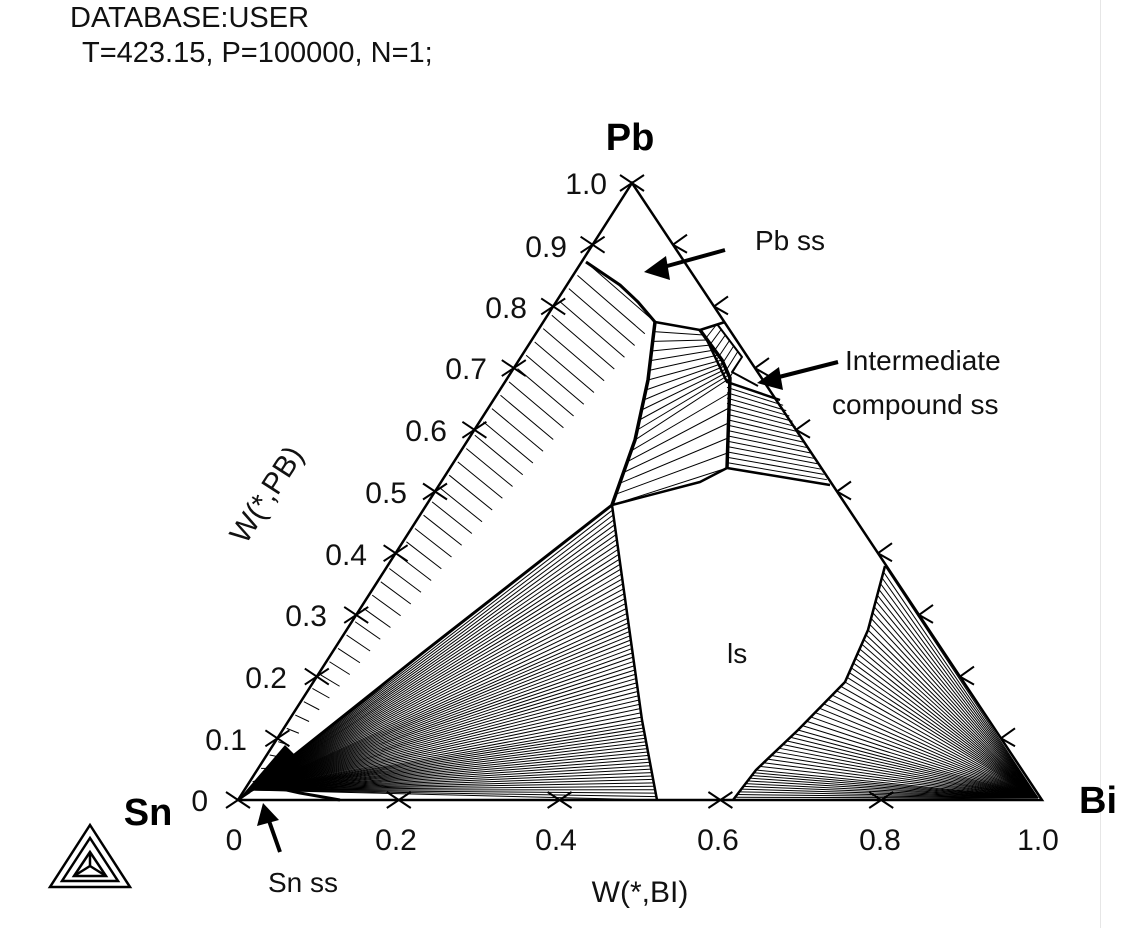 This screenshot has height=928, width=1147. Describe the element at coordinates (790, 240) in the screenshot. I see `annotation-pb-ss: Pb ss` at that location.